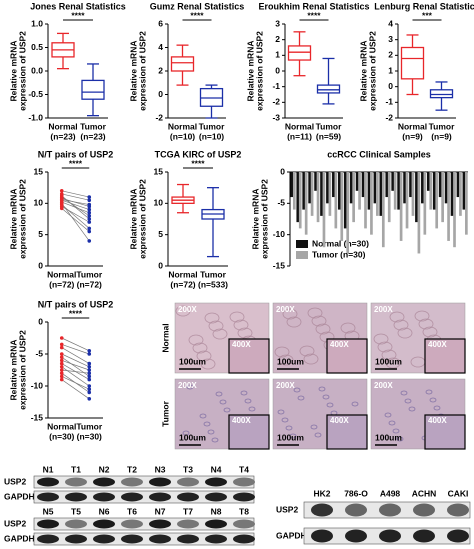 Image resolution: width=474 pixels, height=549 pixels. I want to click on y-tick-label: -2, so click(389, 117).